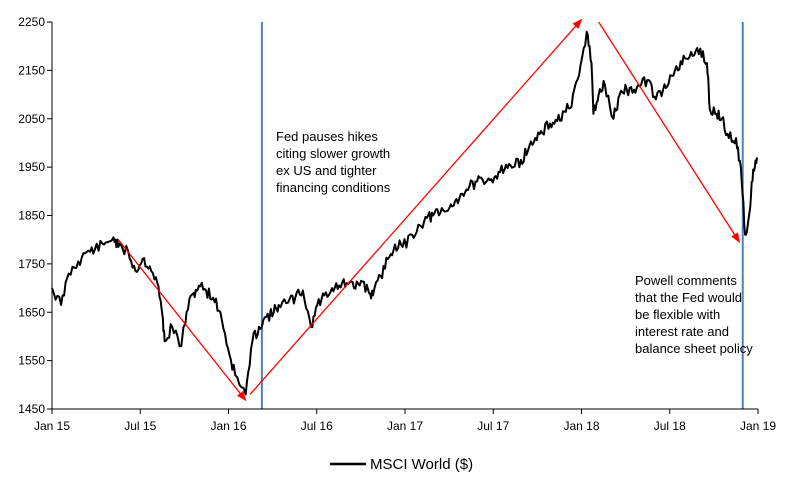 This screenshot has width=800, height=495. Describe the element at coordinates (31, 361) in the screenshot. I see `y-tick-label: 1550` at that location.